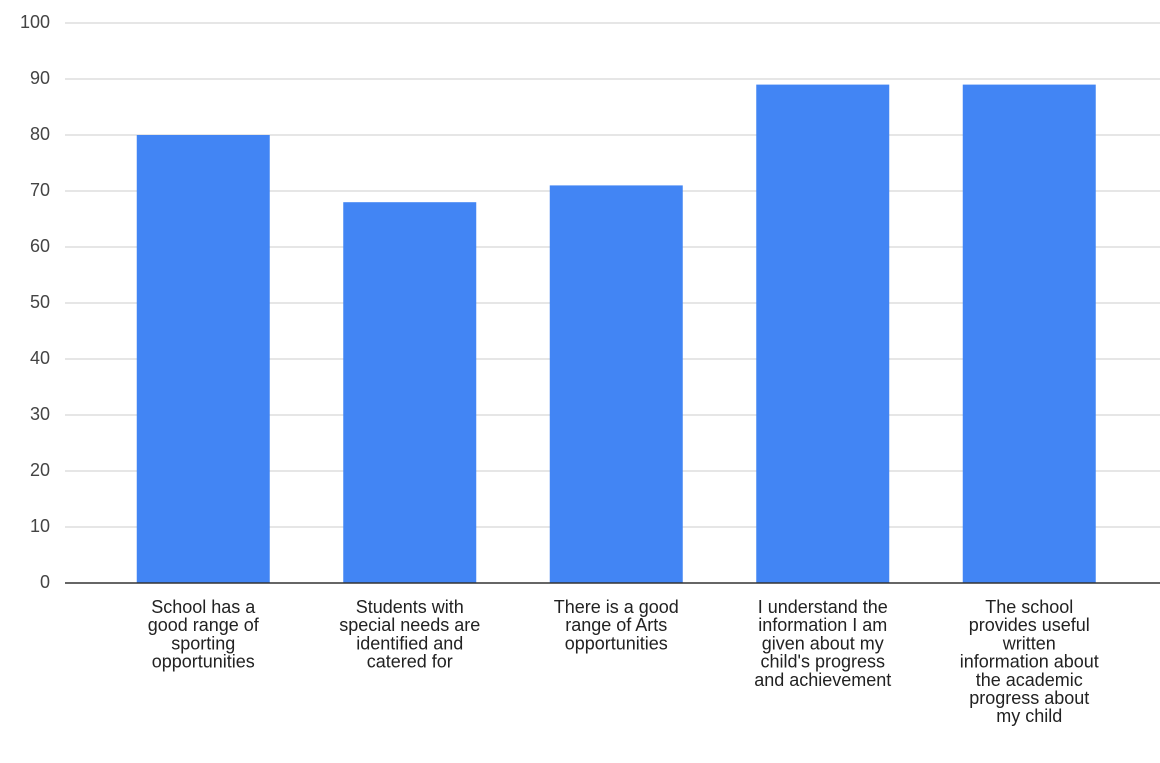 The image size is (1160, 763). I want to click on x-tick-label-line: written, so click(1029, 643).